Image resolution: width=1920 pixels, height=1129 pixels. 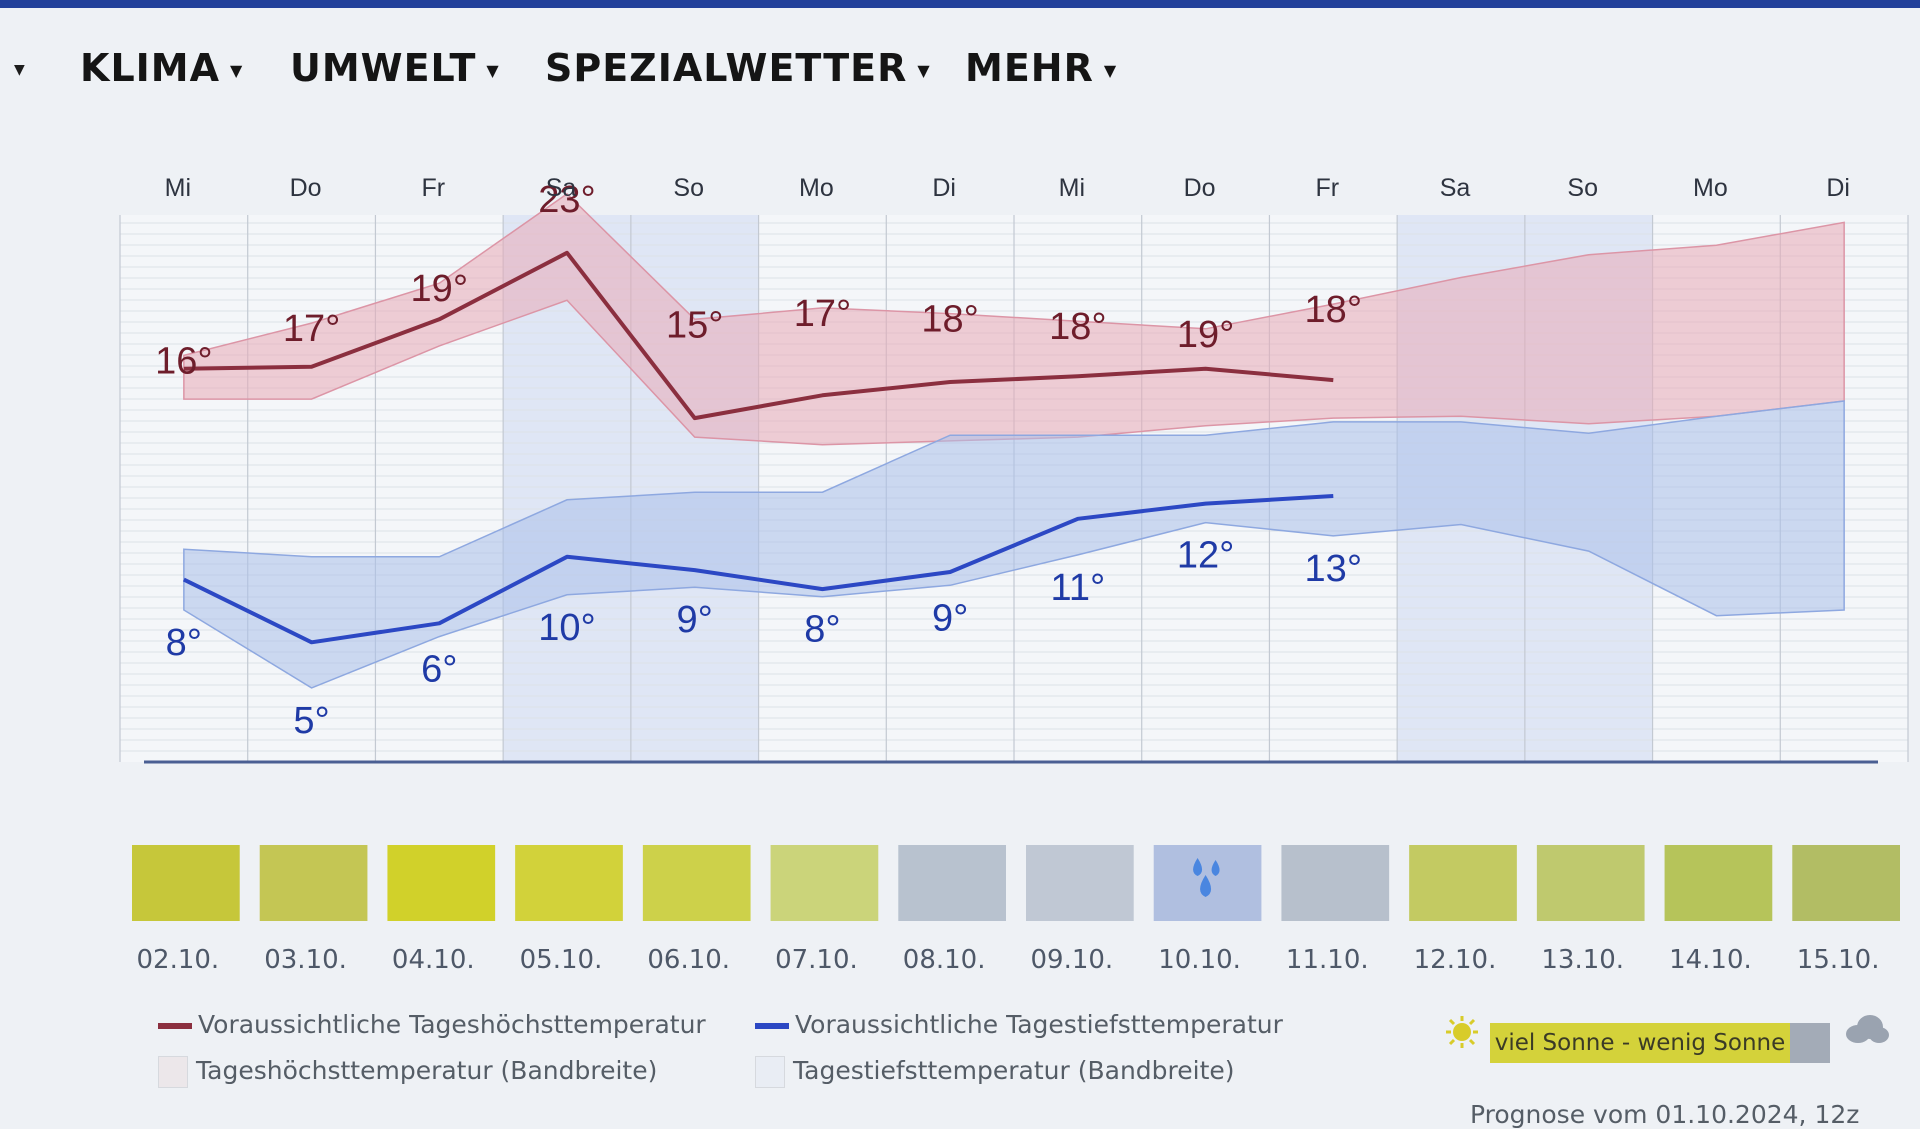 I want to click on top-accent-bar, so click(x=960, y=4).